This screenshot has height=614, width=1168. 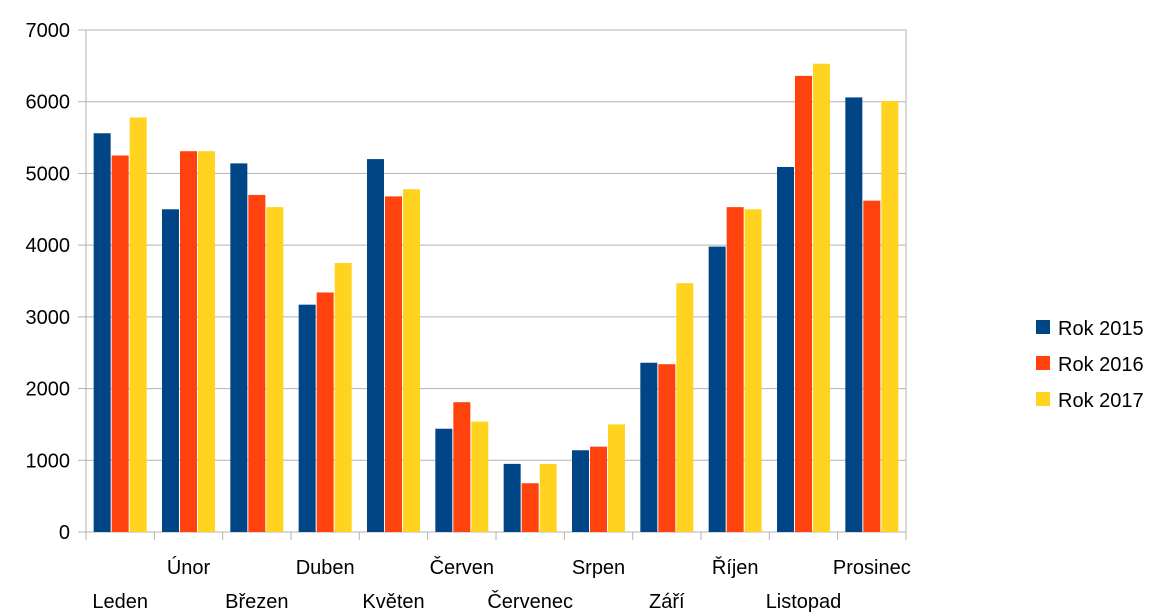 What do you see at coordinates (48, 103) in the screenshot?
I see `y-tick-label: 6000` at bounding box center [48, 103].